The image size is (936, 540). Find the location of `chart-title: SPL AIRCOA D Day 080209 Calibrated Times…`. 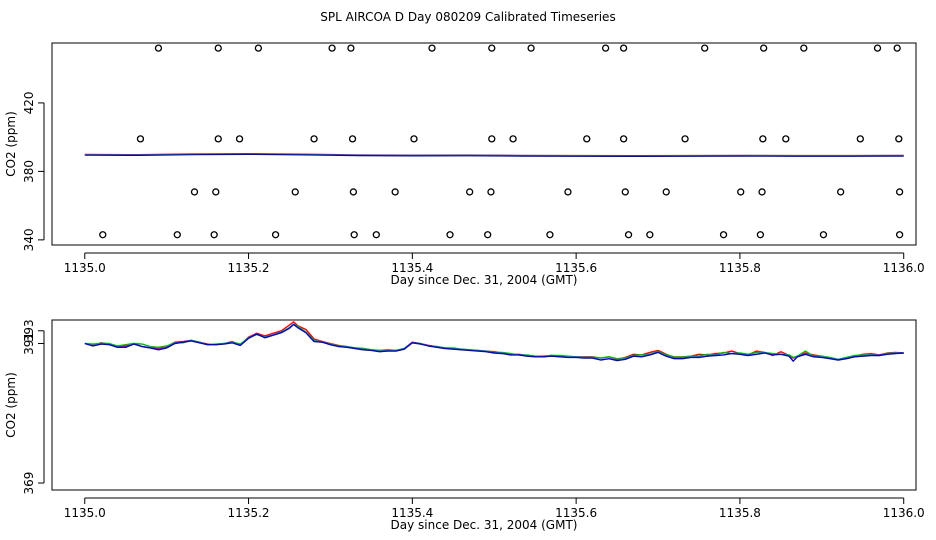

chart-title: SPL AIRCOA D Day 080209 Calibrated Times… is located at coordinates (468, 17).